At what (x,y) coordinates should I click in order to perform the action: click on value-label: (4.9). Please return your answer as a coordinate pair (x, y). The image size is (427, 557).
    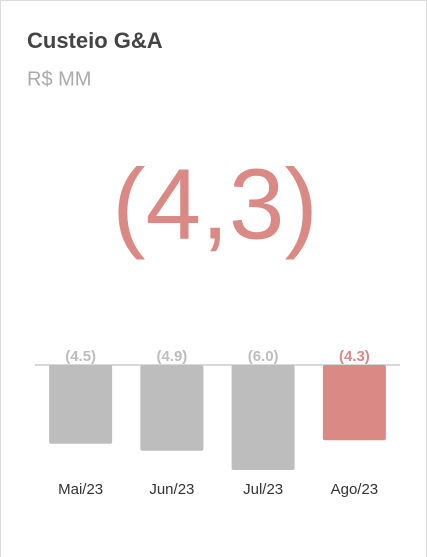
    Looking at the image, I should click on (171, 356).